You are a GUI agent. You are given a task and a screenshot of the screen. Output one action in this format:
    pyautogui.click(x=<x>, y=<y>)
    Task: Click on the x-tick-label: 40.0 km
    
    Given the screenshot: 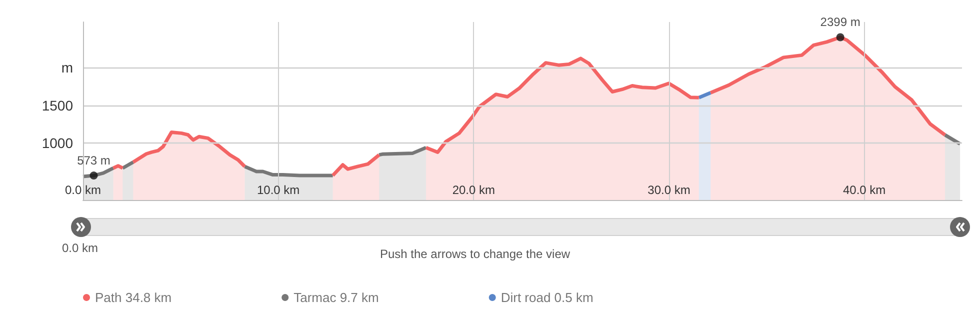 What is the action you would take?
    pyautogui.click(x=864, y=190)
    